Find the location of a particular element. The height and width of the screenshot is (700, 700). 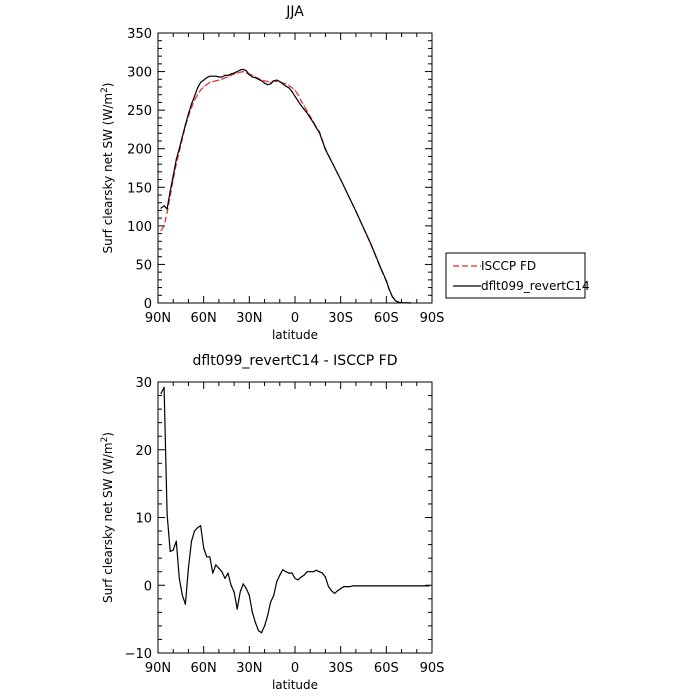

y-tick-label: 300 is located at coordinates (139, 73).